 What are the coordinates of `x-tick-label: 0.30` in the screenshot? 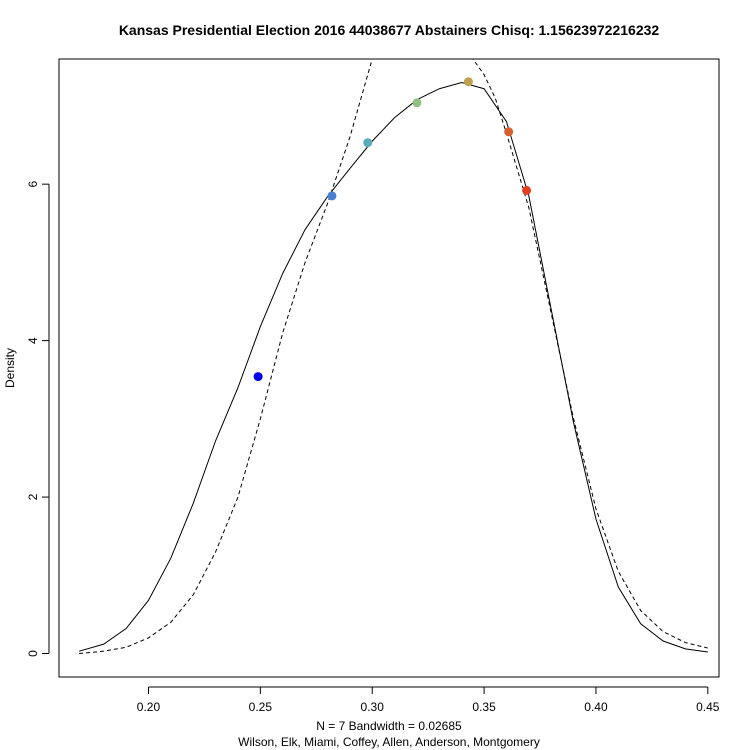 It's located at (373, 707).